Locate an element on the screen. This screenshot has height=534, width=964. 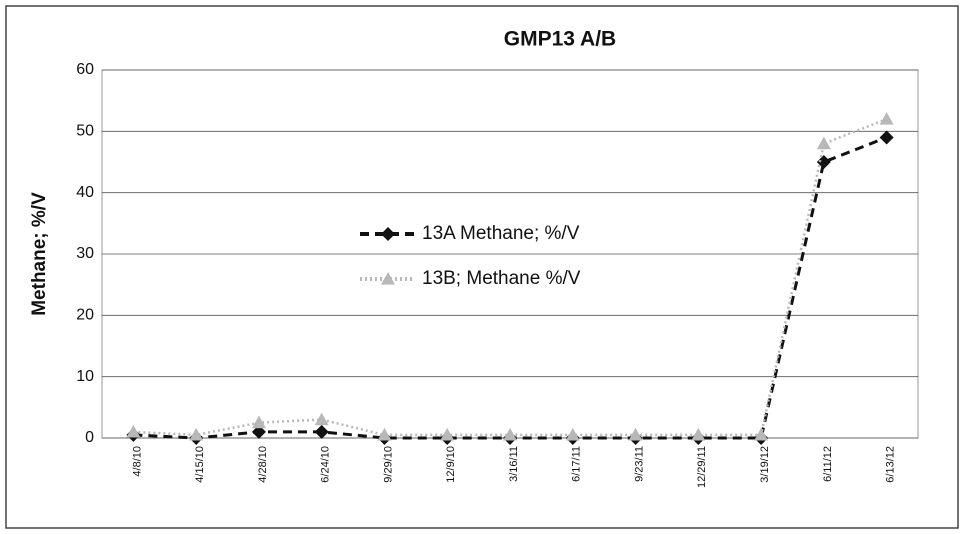
x-tick-label: 12/9/10 is located at coordinates (451, 464).